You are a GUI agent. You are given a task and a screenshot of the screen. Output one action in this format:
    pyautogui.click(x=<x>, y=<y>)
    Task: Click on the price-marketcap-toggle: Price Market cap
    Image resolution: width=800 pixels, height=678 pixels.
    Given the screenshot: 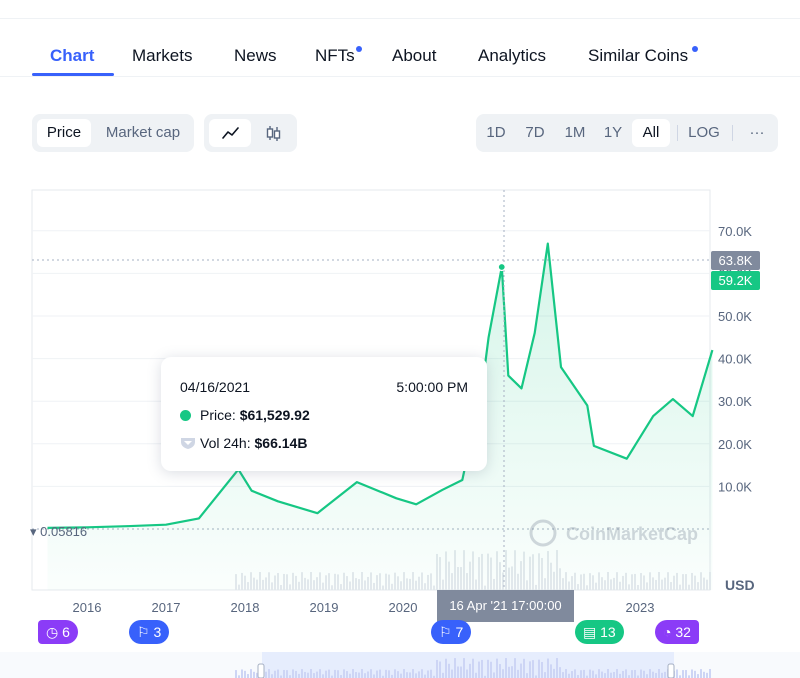 What is the action you would take?
    pyautogui.click(x=113, y=133)
    